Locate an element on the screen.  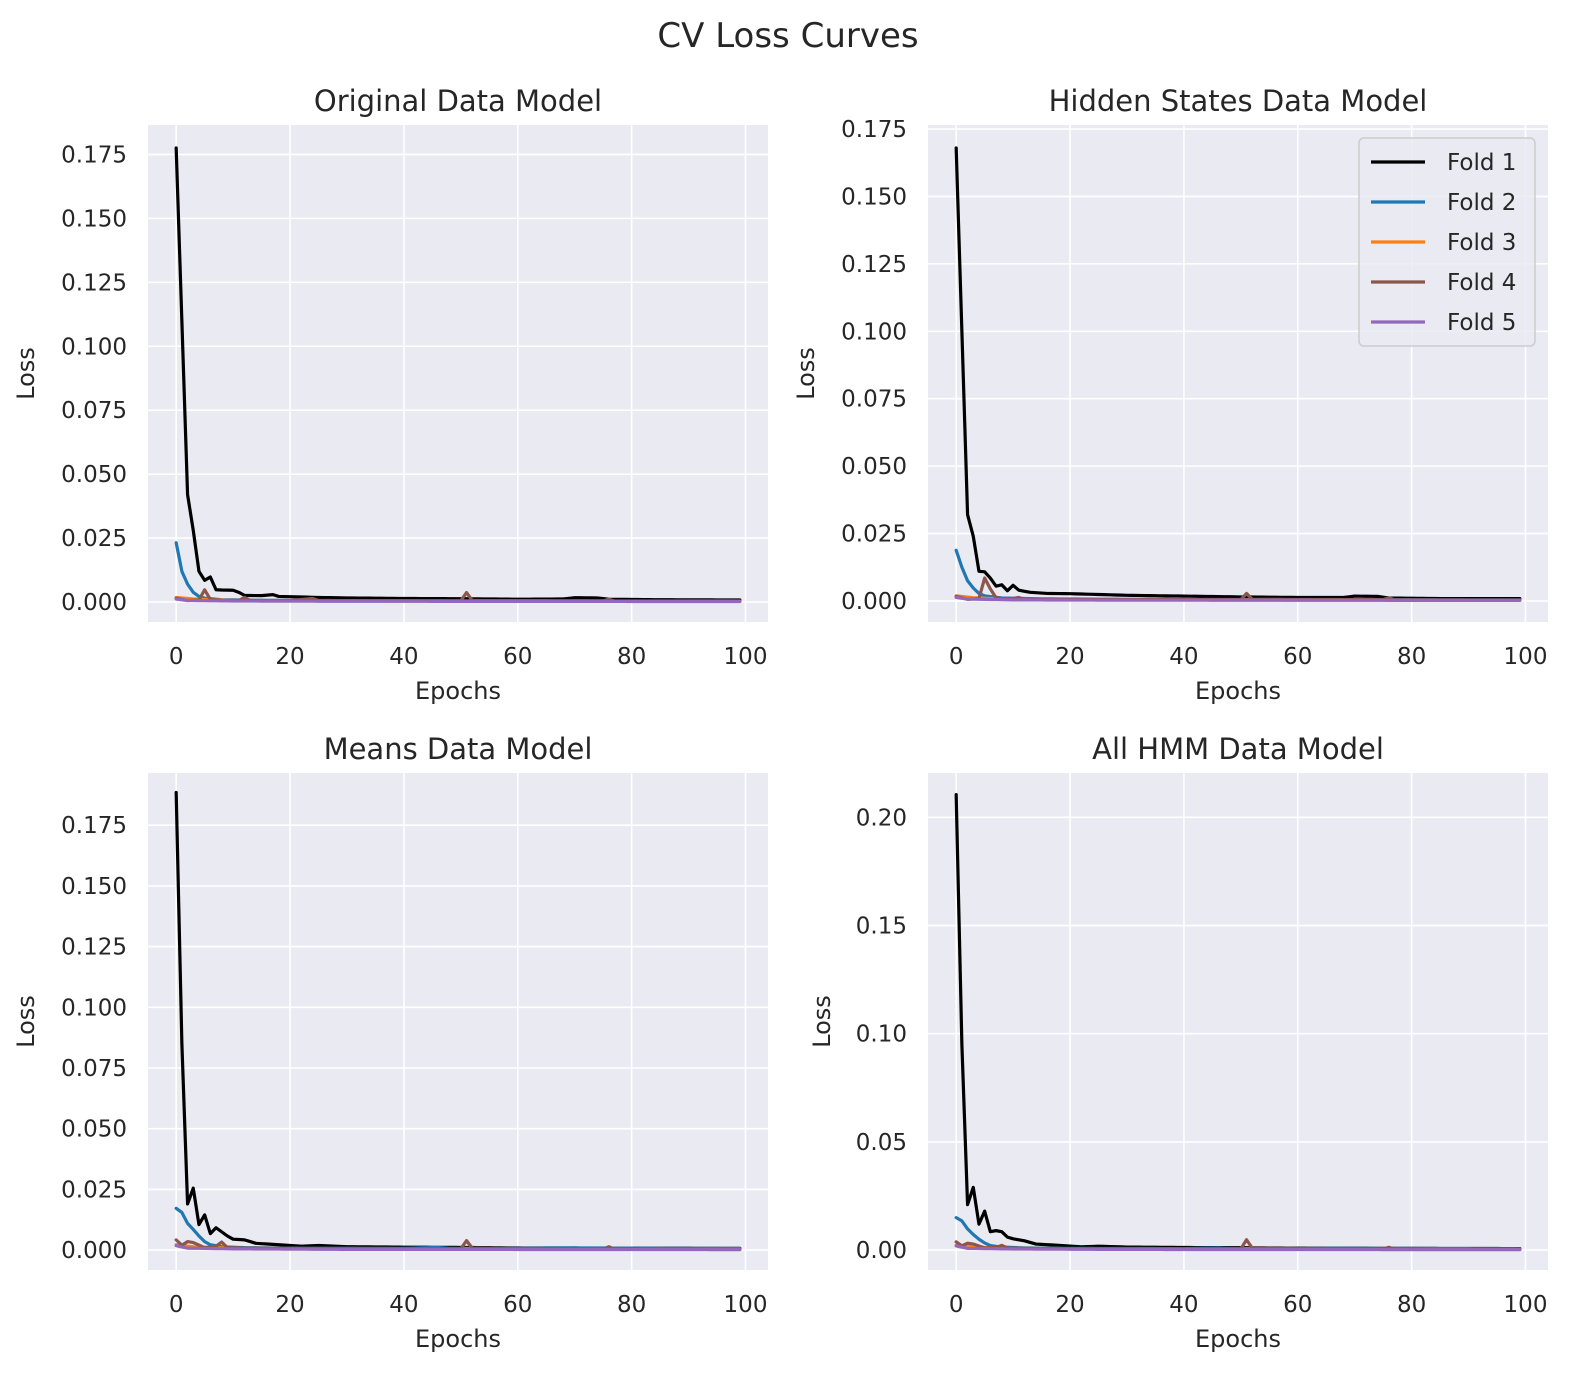
y-tick-label: 0.05 is located at coordinates (881, 1143).